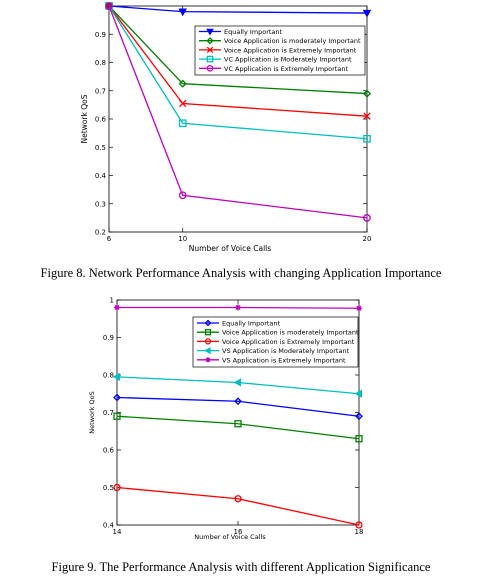 This screenshot has width=482, height=578. I want to click on fig9-ytick-label: 1, so click(112, 301).